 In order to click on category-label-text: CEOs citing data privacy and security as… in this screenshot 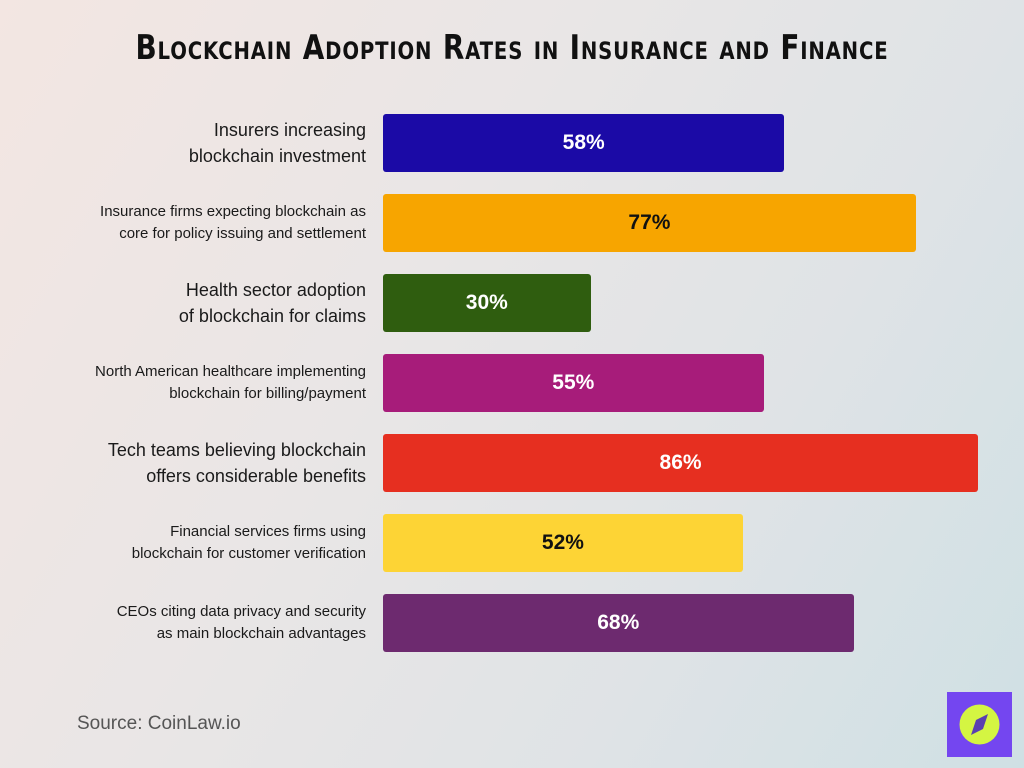, I will do `click(241, 622)`.